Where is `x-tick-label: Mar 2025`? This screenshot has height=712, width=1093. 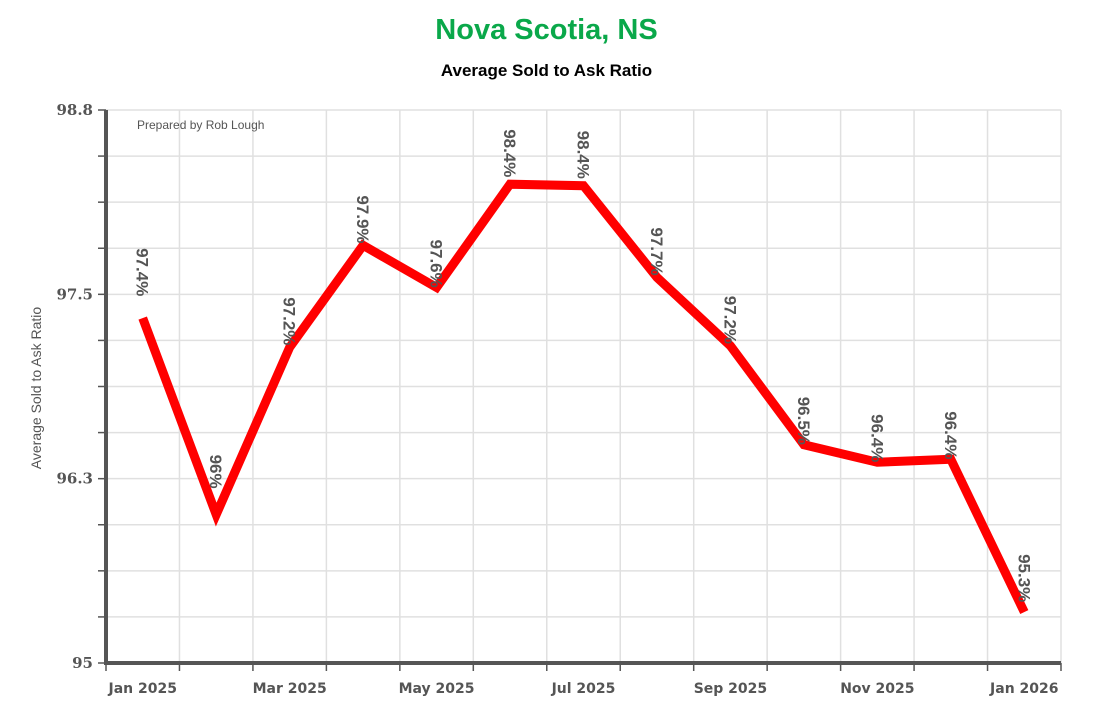 x-tick-label: Mar 2025 is located at coordinates (290, 689).